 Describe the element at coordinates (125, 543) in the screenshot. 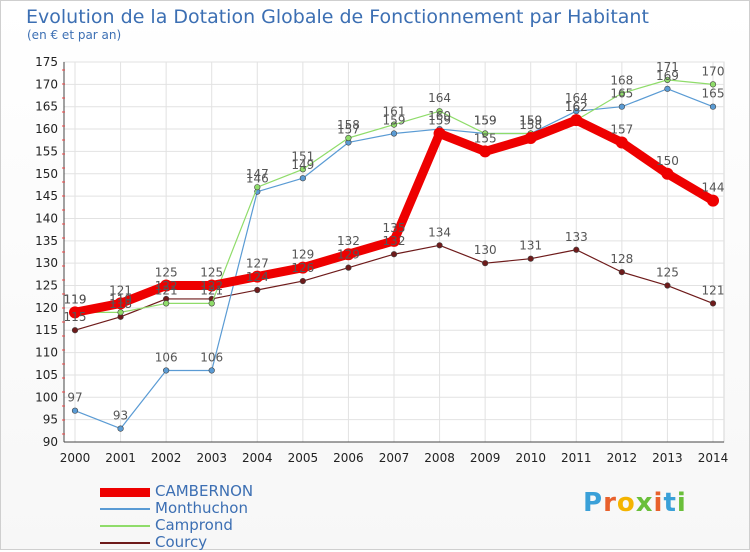

I see `legend-swatch-courcy` at that location.